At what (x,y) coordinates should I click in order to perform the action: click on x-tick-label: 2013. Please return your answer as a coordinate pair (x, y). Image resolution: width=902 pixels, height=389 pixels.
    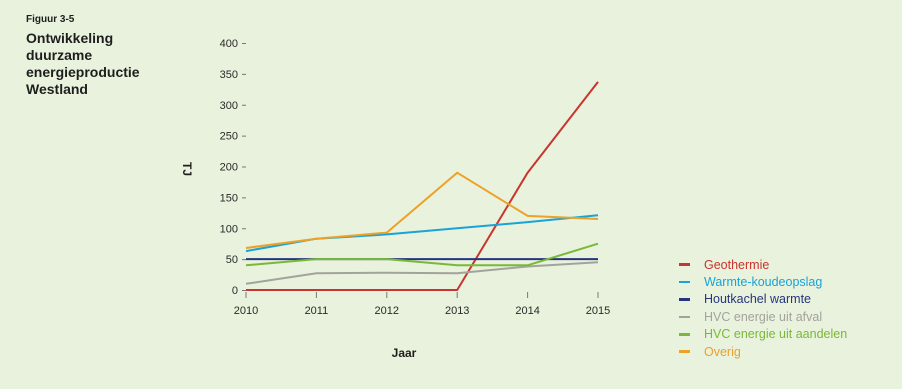
    Looking at the image, I should click on (457, 311).